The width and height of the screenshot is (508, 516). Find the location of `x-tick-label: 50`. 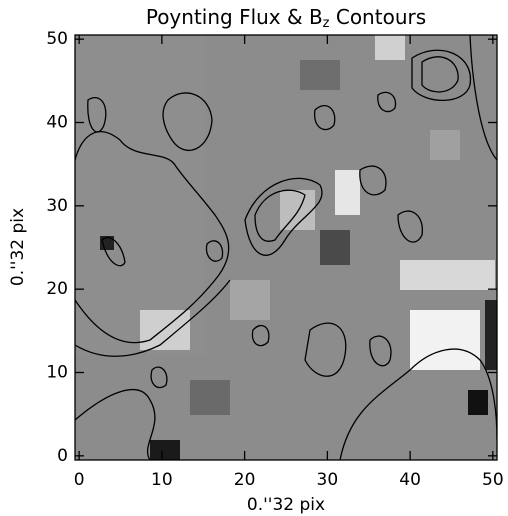

x-tick-label: 50 is located at coordinates (493, 480).